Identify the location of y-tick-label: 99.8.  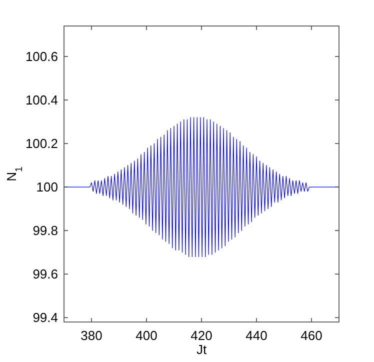
(45, 230).